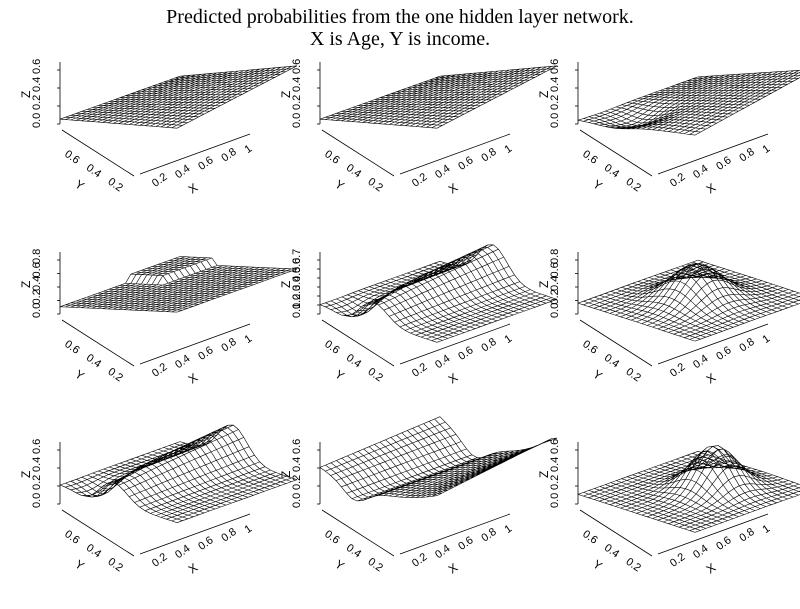 This screenshot has height=609, width=800. What do you see at coordinates (297, 310) in the screenshot?
I see `z-tick-label: 0.1` at bounding box center [297, 310].